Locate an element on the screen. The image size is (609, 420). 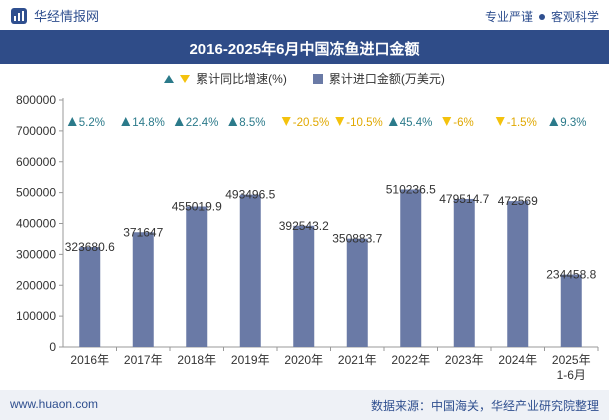
y-tick-label: 200000 is located at coordinates (36, 285).